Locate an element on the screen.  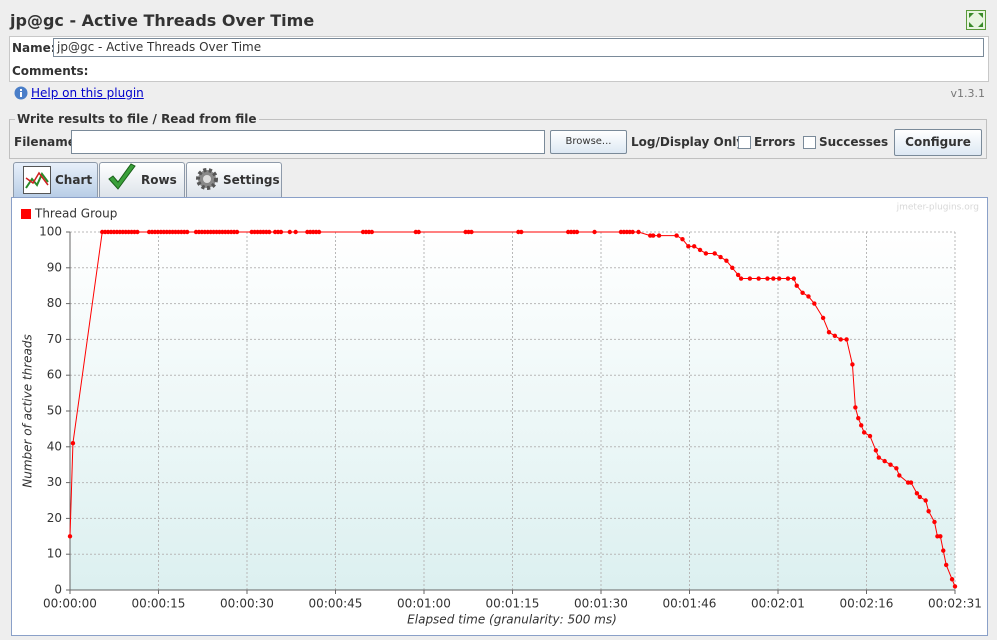
settings-tab-label: Settings is located at coordinates (251, 180).